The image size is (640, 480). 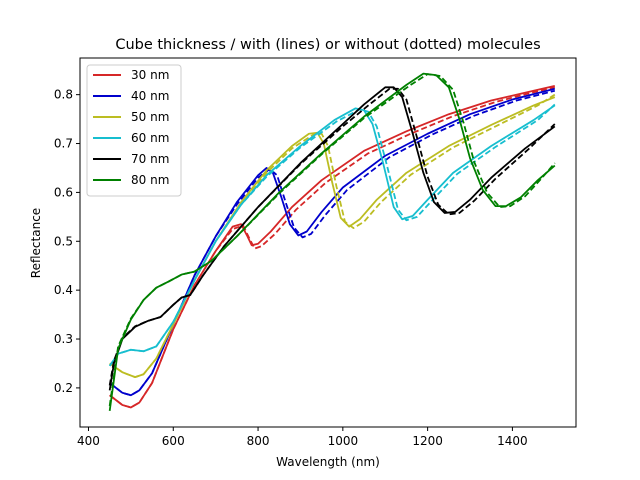 I want to click on legend-label: 30 nm, so click(x=150, y=75).